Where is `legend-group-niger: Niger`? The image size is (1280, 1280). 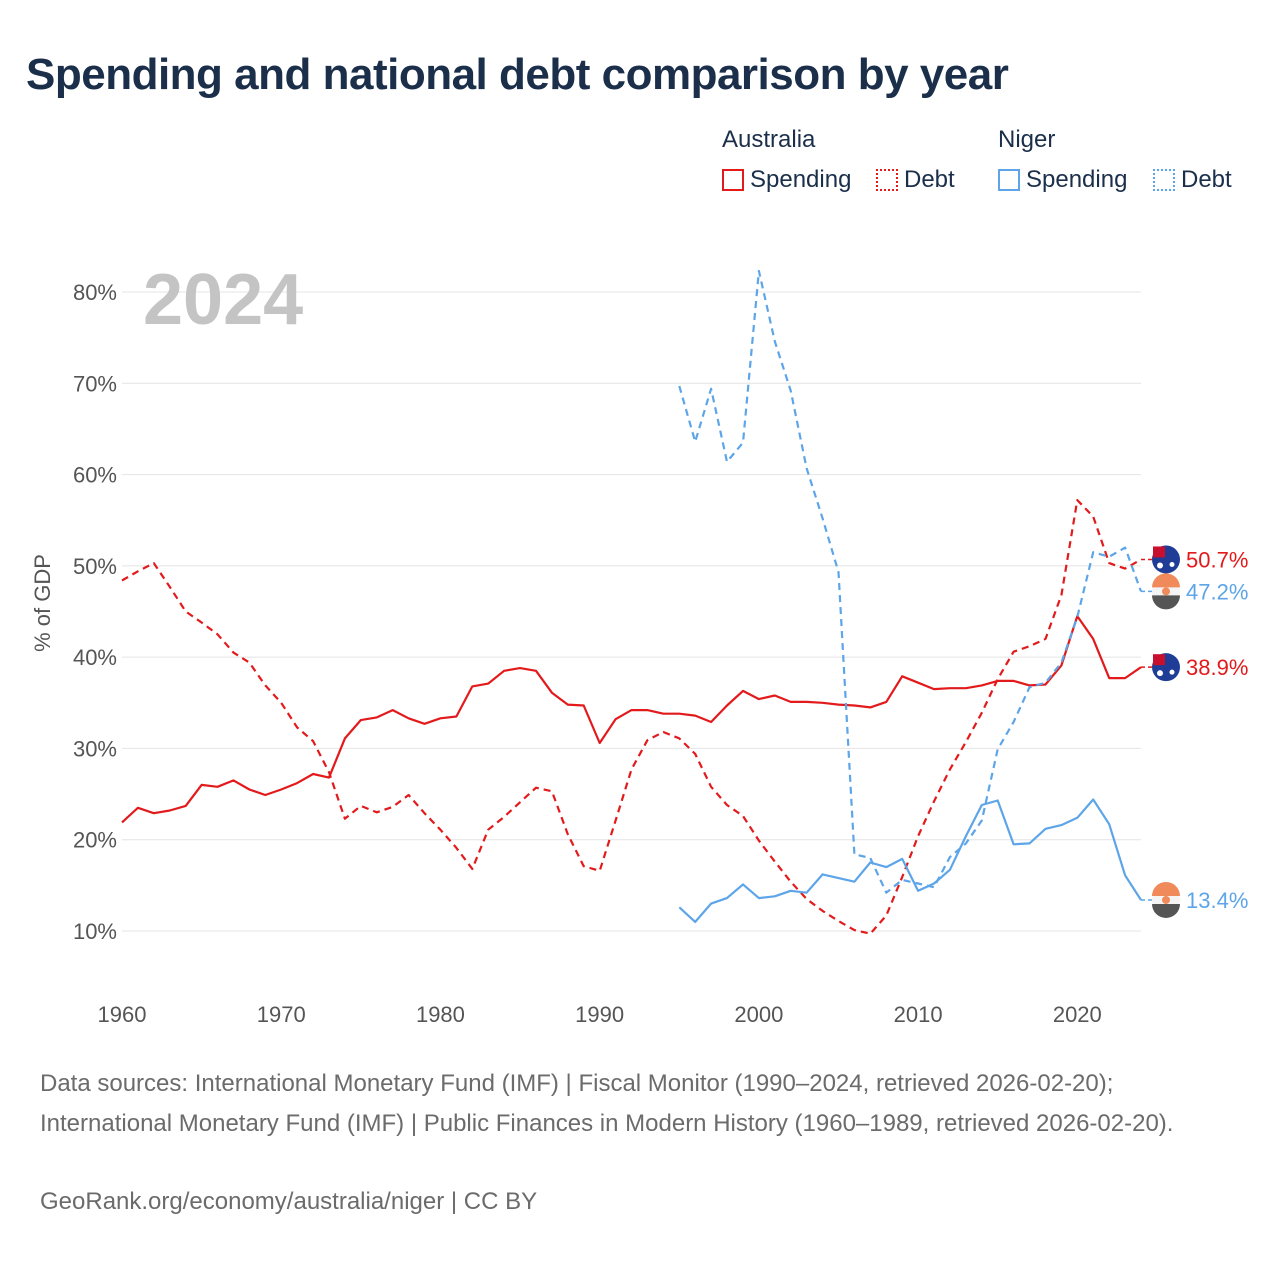 legend-group-niger: Niger is located at coordinates (1027, 139).